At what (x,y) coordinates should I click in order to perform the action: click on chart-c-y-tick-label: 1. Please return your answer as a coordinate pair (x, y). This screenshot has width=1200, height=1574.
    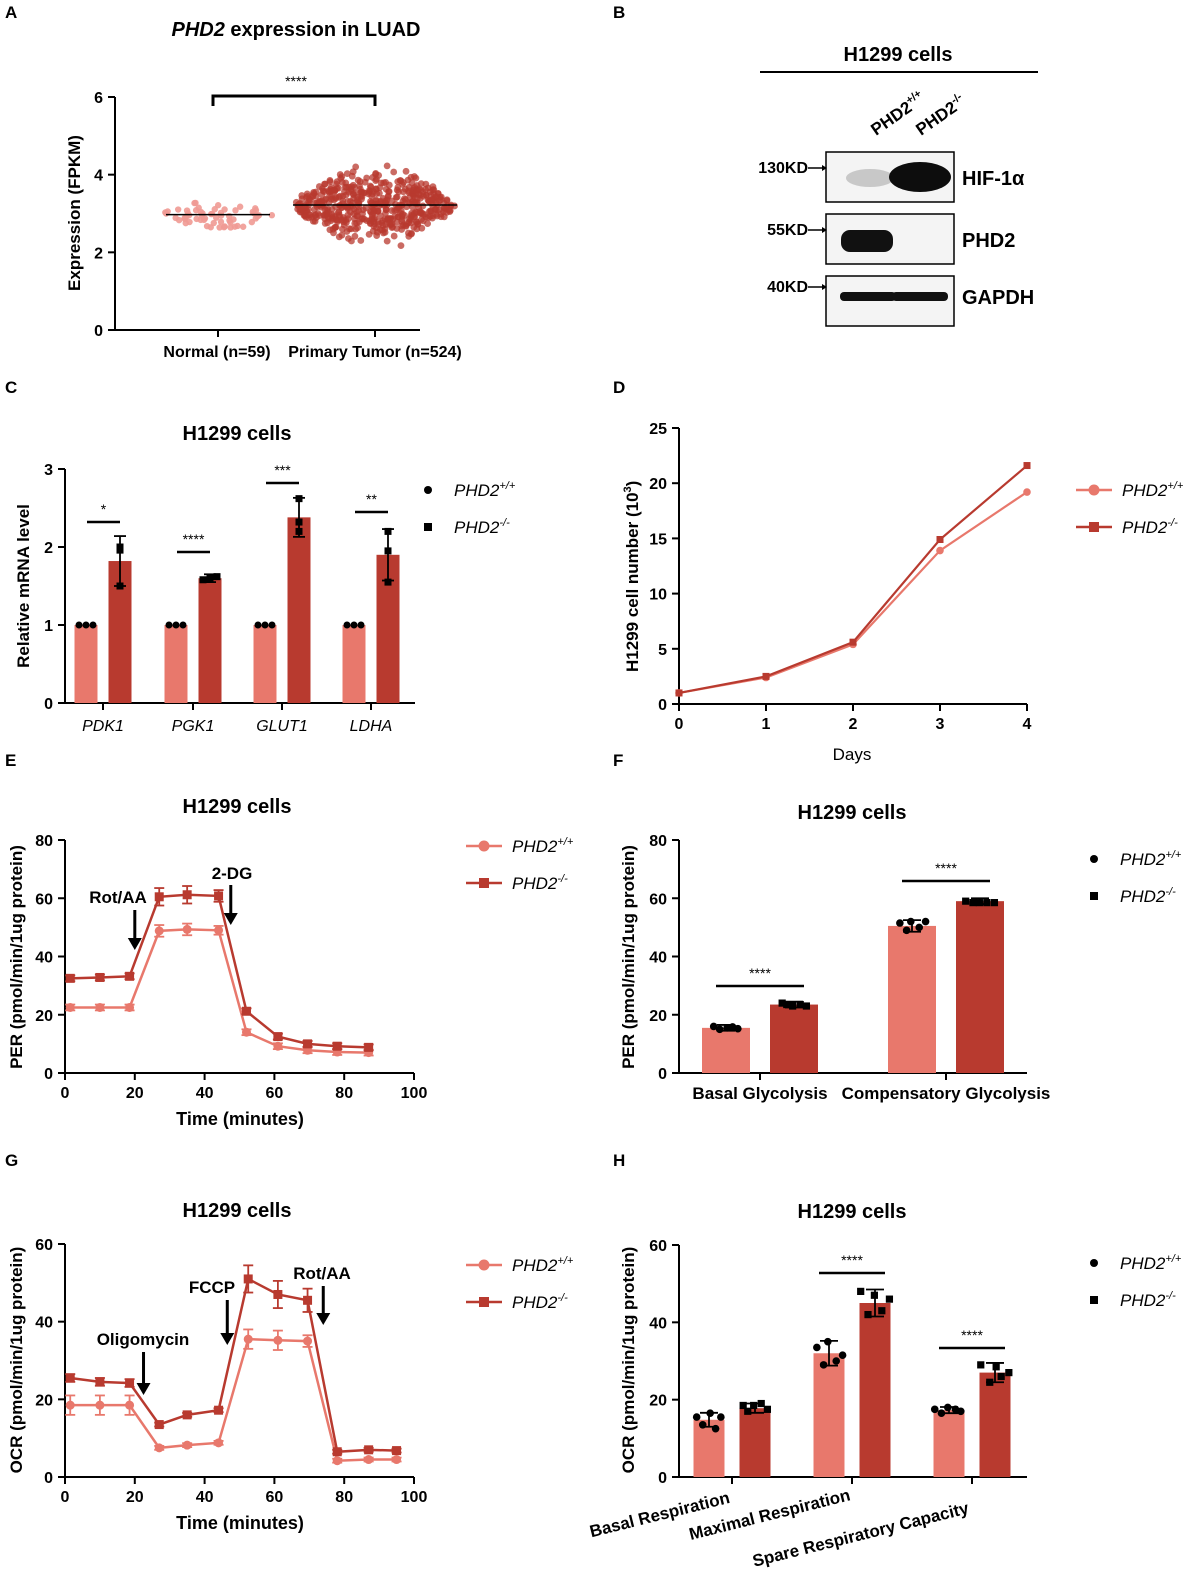
    Looking at the image, I should click on (48, 626).